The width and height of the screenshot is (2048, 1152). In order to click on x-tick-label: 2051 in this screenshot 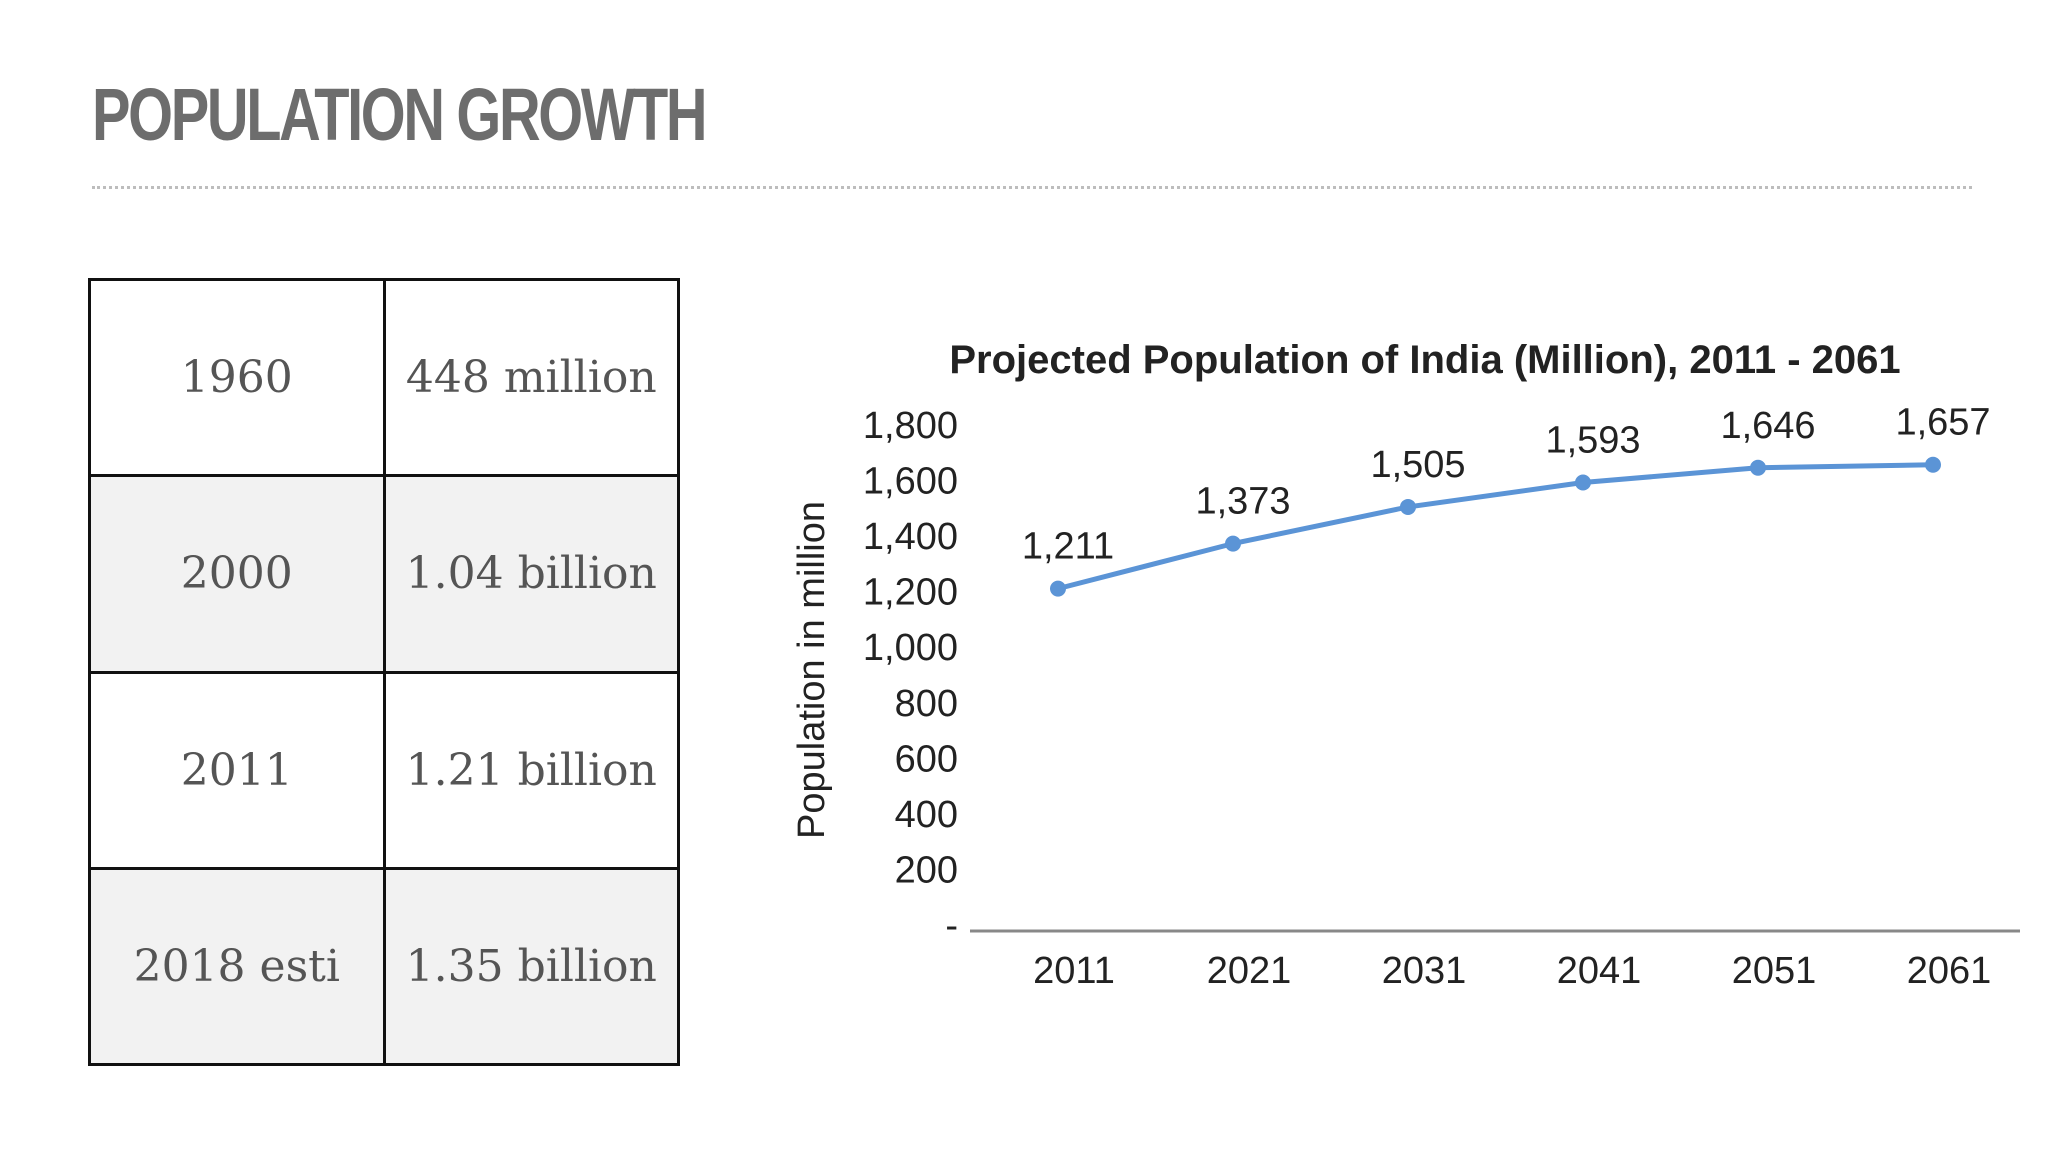, I will do `click(1774, 971)`.